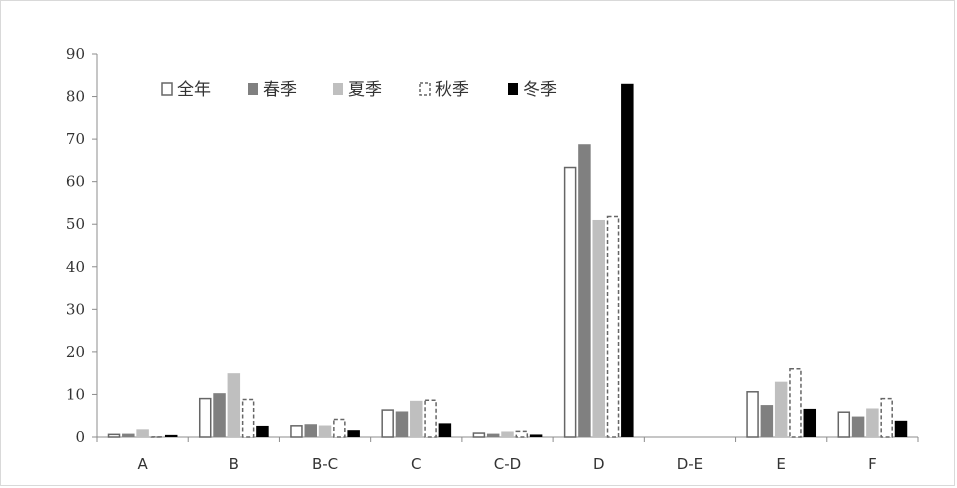 This screenshot has width=957, height=488. Describe the element at coordinates (262, 431) in the screenshot. I see `bar-B-冬季` at that location.